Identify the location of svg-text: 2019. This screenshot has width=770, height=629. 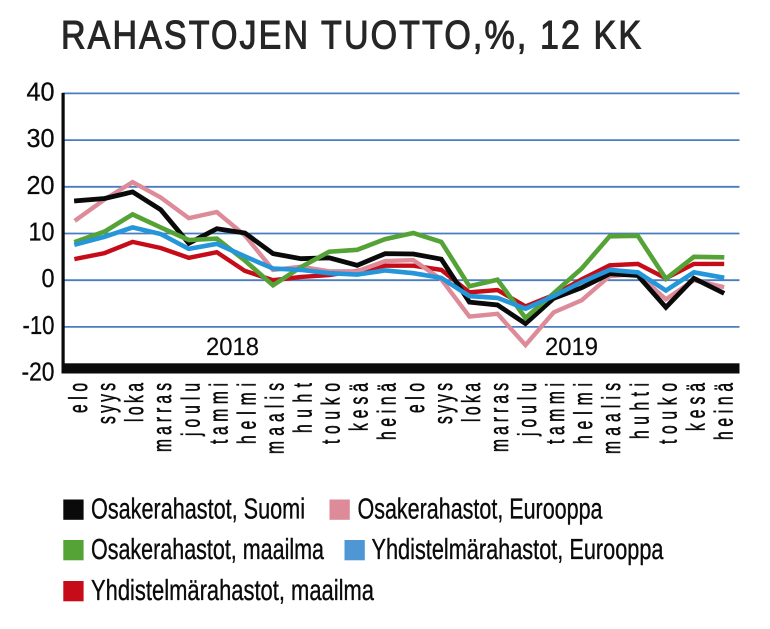
(571, 347).